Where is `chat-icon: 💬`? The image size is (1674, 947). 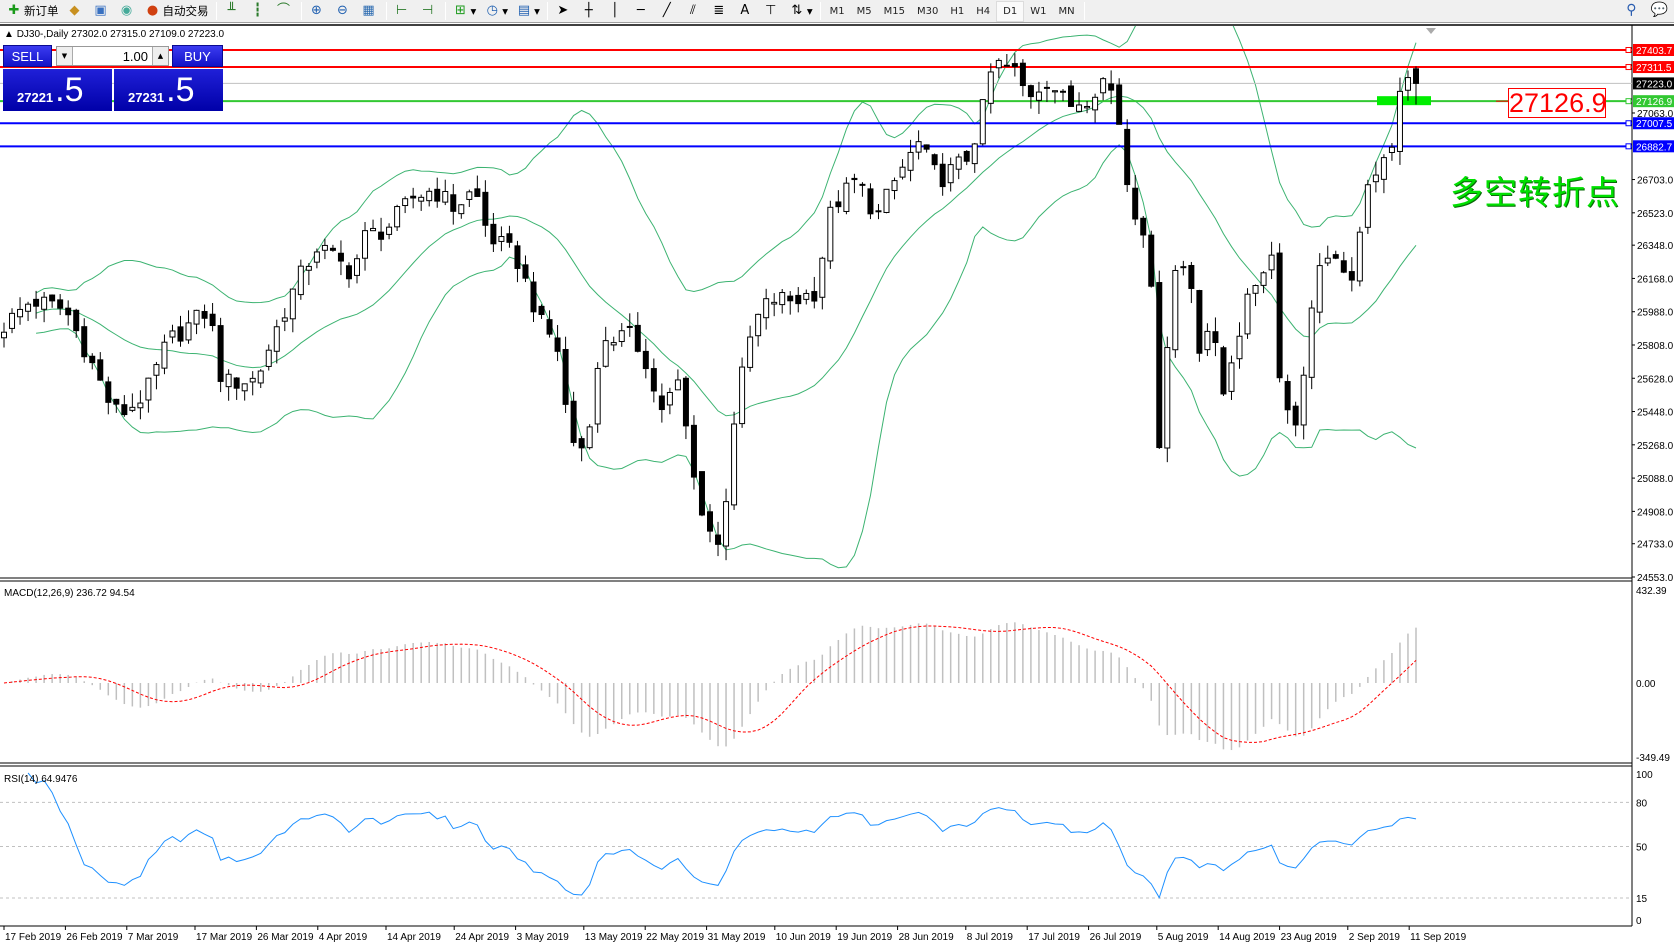
chat-icon: 💬 is located at coordinates (1659, 10).